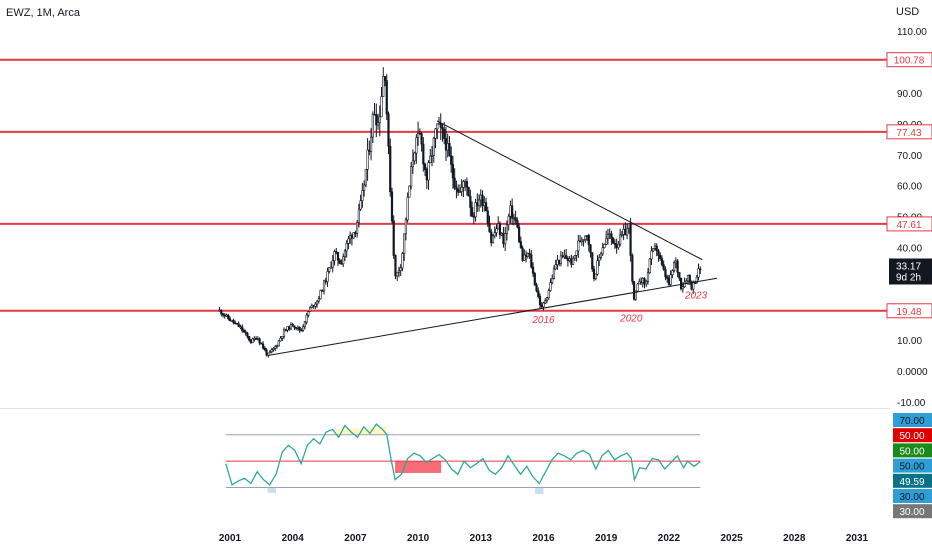 The image size is (932, 550). I want to click on time-tick-label: 2013, so click(481, 538).